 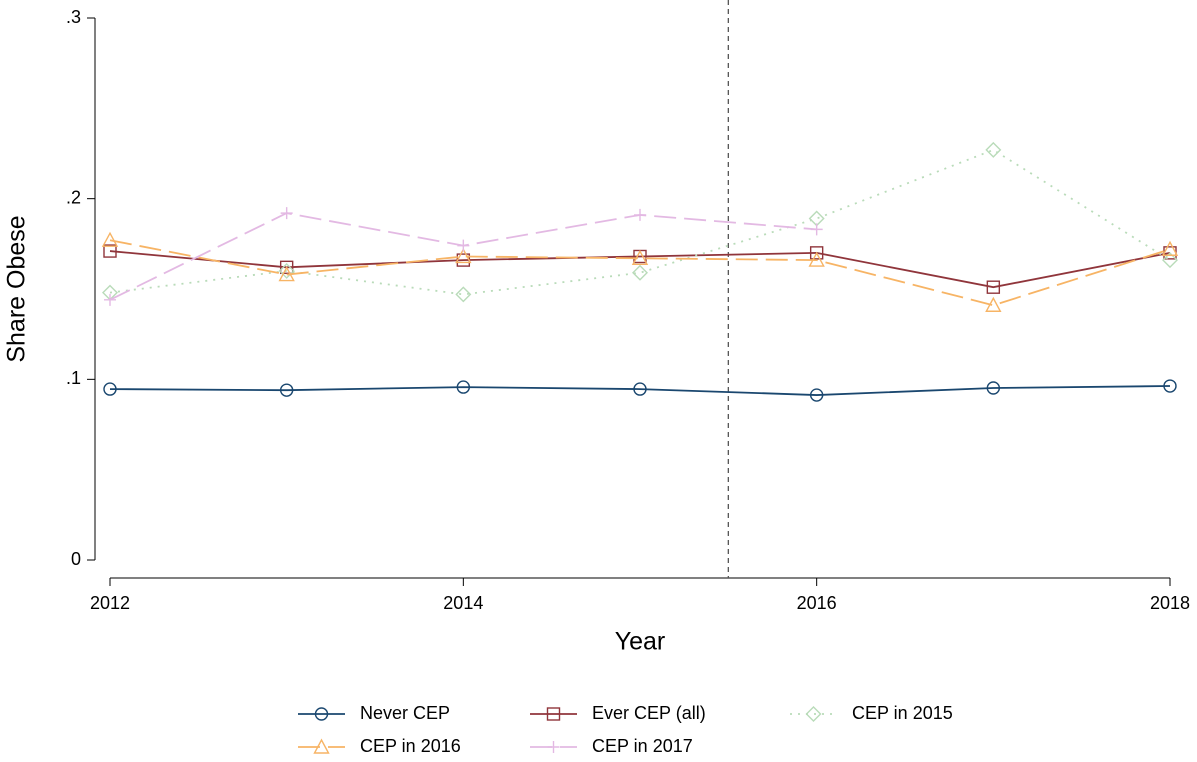 I want to click on y-tick-label: .3, so click(x=73, y=17).